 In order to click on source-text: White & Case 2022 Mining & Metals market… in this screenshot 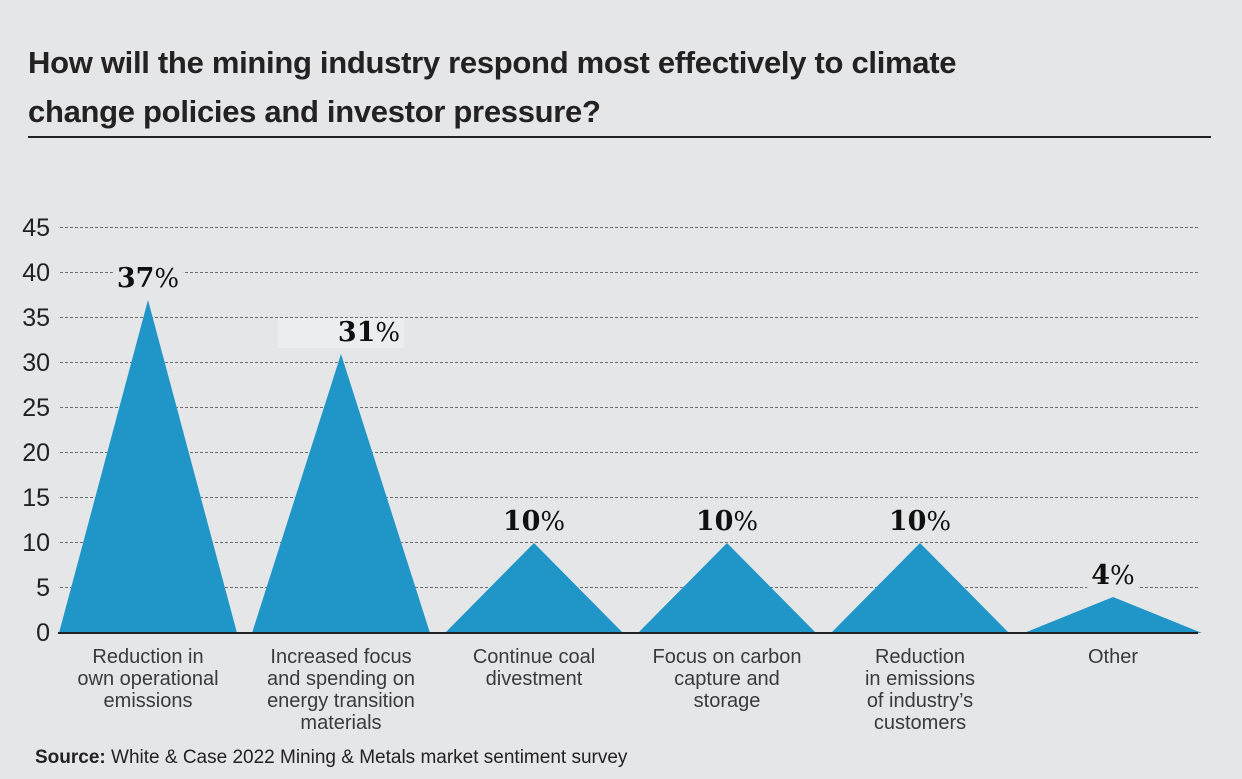, I will do `click(366, 757)`.